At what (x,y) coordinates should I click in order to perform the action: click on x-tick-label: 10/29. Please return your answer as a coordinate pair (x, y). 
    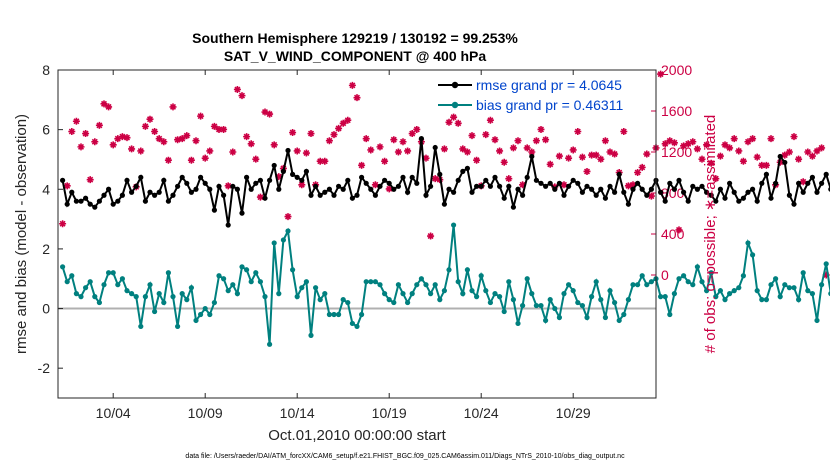
    Looking at the image, I should click on (573, 413).